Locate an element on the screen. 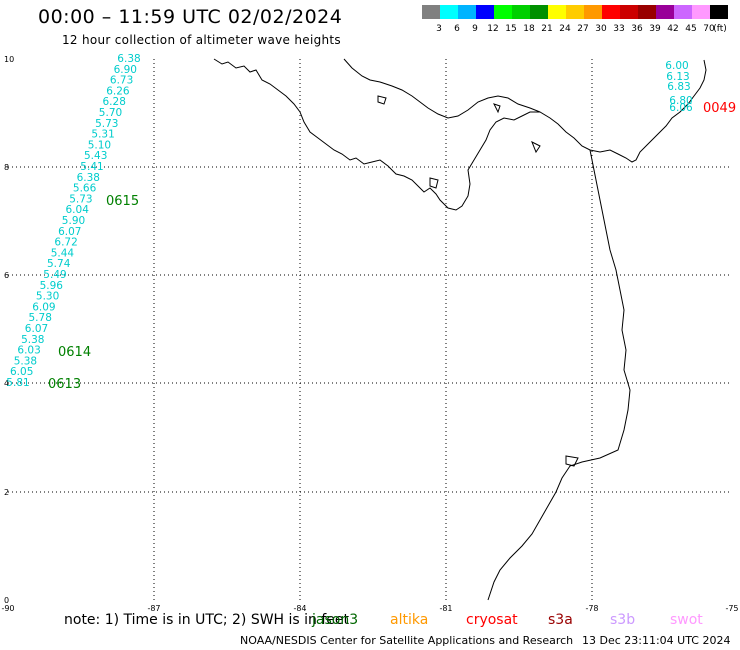  y-tick-label: 2 is located at coordinates (6, 492).